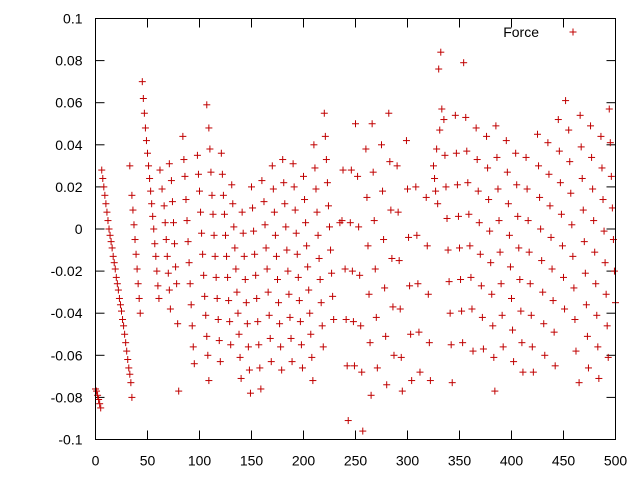  I want to click on x-tick-label: 450, so click(564, 461).